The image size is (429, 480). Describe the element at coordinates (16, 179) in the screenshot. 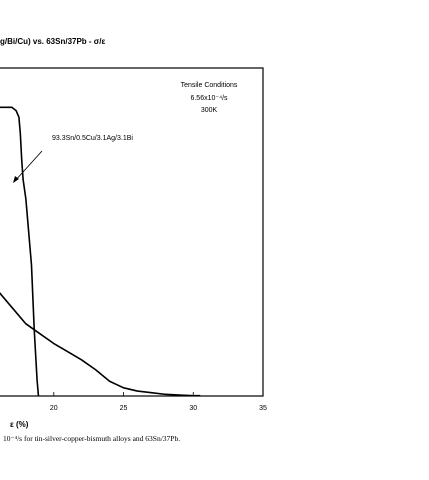

I see `annotation-arrowhead` at that location.